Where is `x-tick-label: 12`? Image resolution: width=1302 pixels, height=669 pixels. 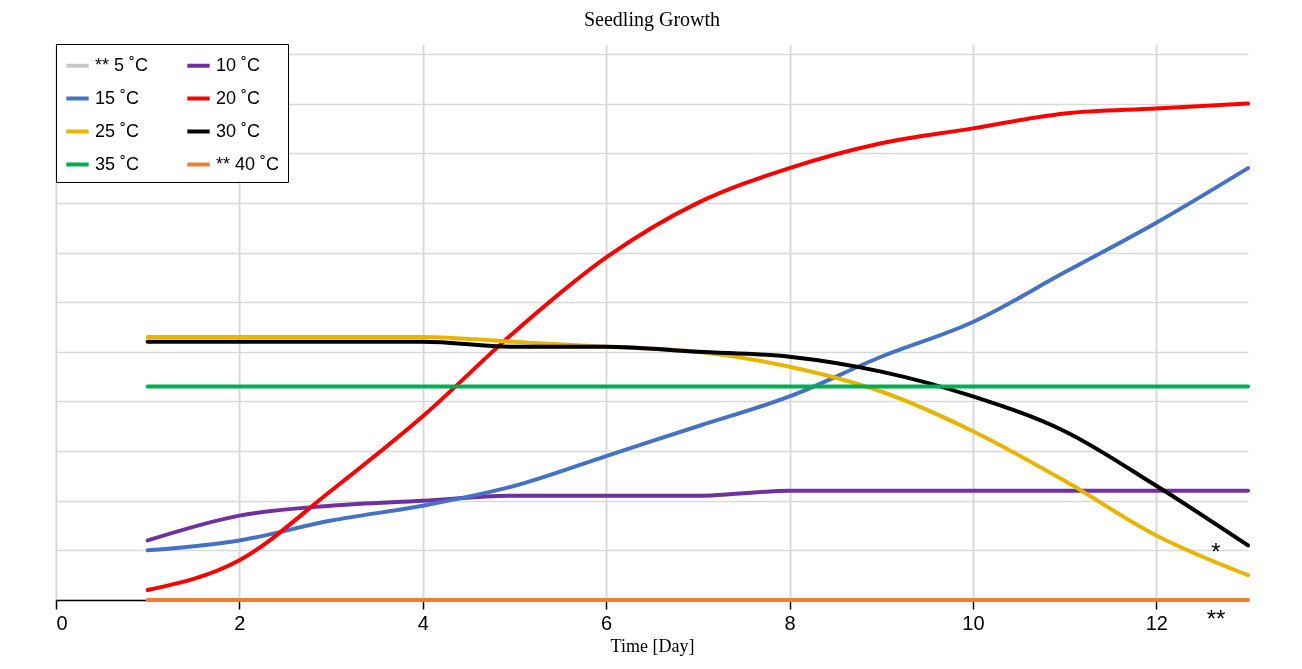 x-tick-label: 12 is located at coordinates (1156, 622).